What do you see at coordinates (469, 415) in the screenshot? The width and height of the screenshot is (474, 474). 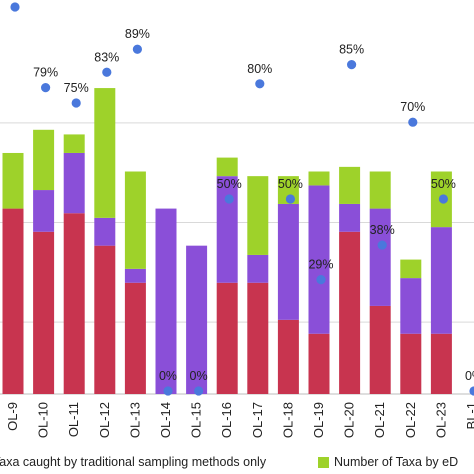 I see `x-tick-label: BL-1` at bounding box center [469, 415].